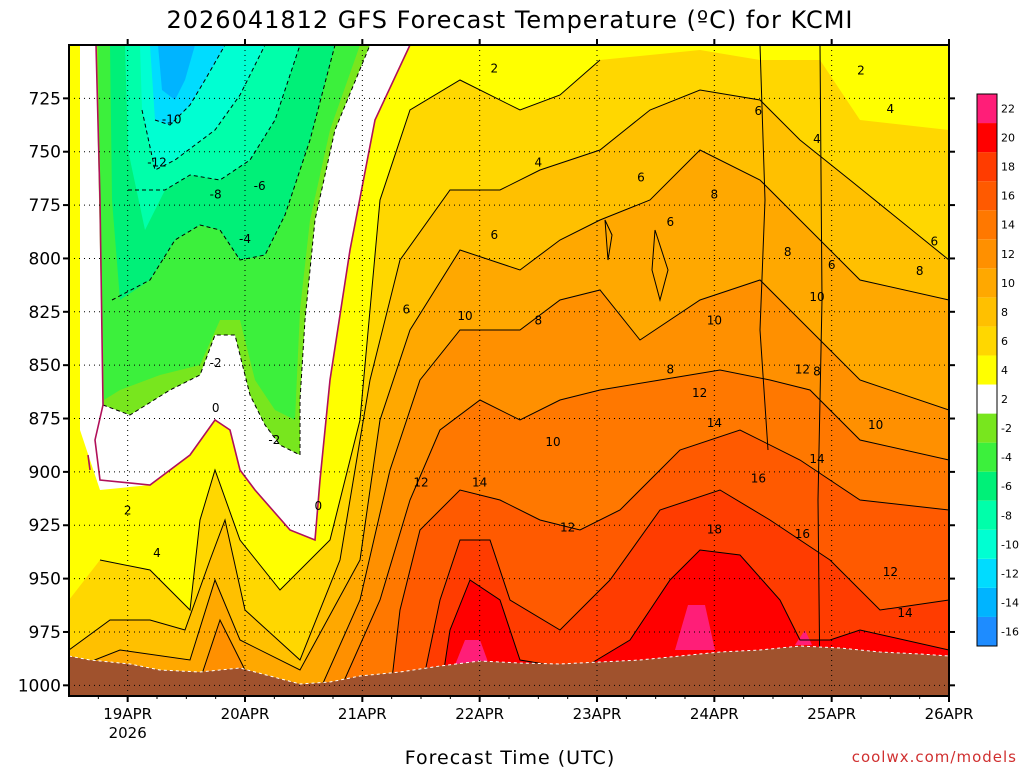 Image resolution: width=1024 pixels, height=768 pixels. What do you see at coordinates (1010, 544) in the screenshot?
I see `colorbar-label: -10` at bounding box center [1010, 544].